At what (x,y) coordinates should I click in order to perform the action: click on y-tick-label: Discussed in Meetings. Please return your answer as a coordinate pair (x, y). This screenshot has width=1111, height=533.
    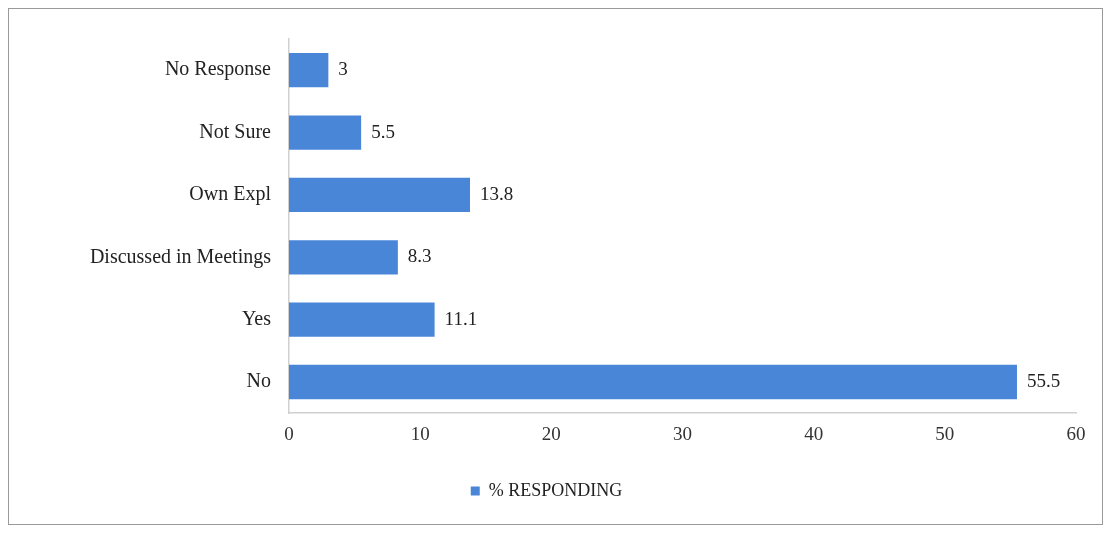
    Looking at the image, I should click on (180, 256).